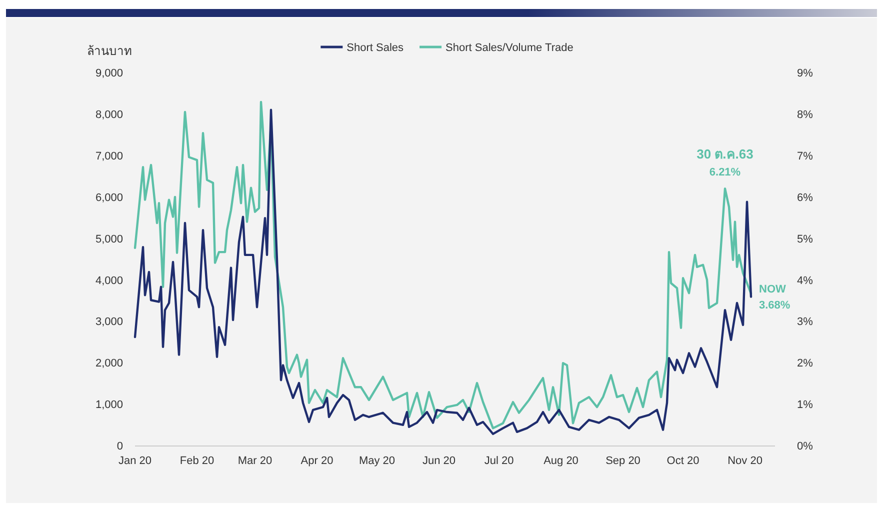 Image resolution: width=883 pixels, height=509 pixels. What do you see at coordinates (109, 198) in the screenshot?
I see `y-tick-label: 6,000` at bounding box center [109, 198].